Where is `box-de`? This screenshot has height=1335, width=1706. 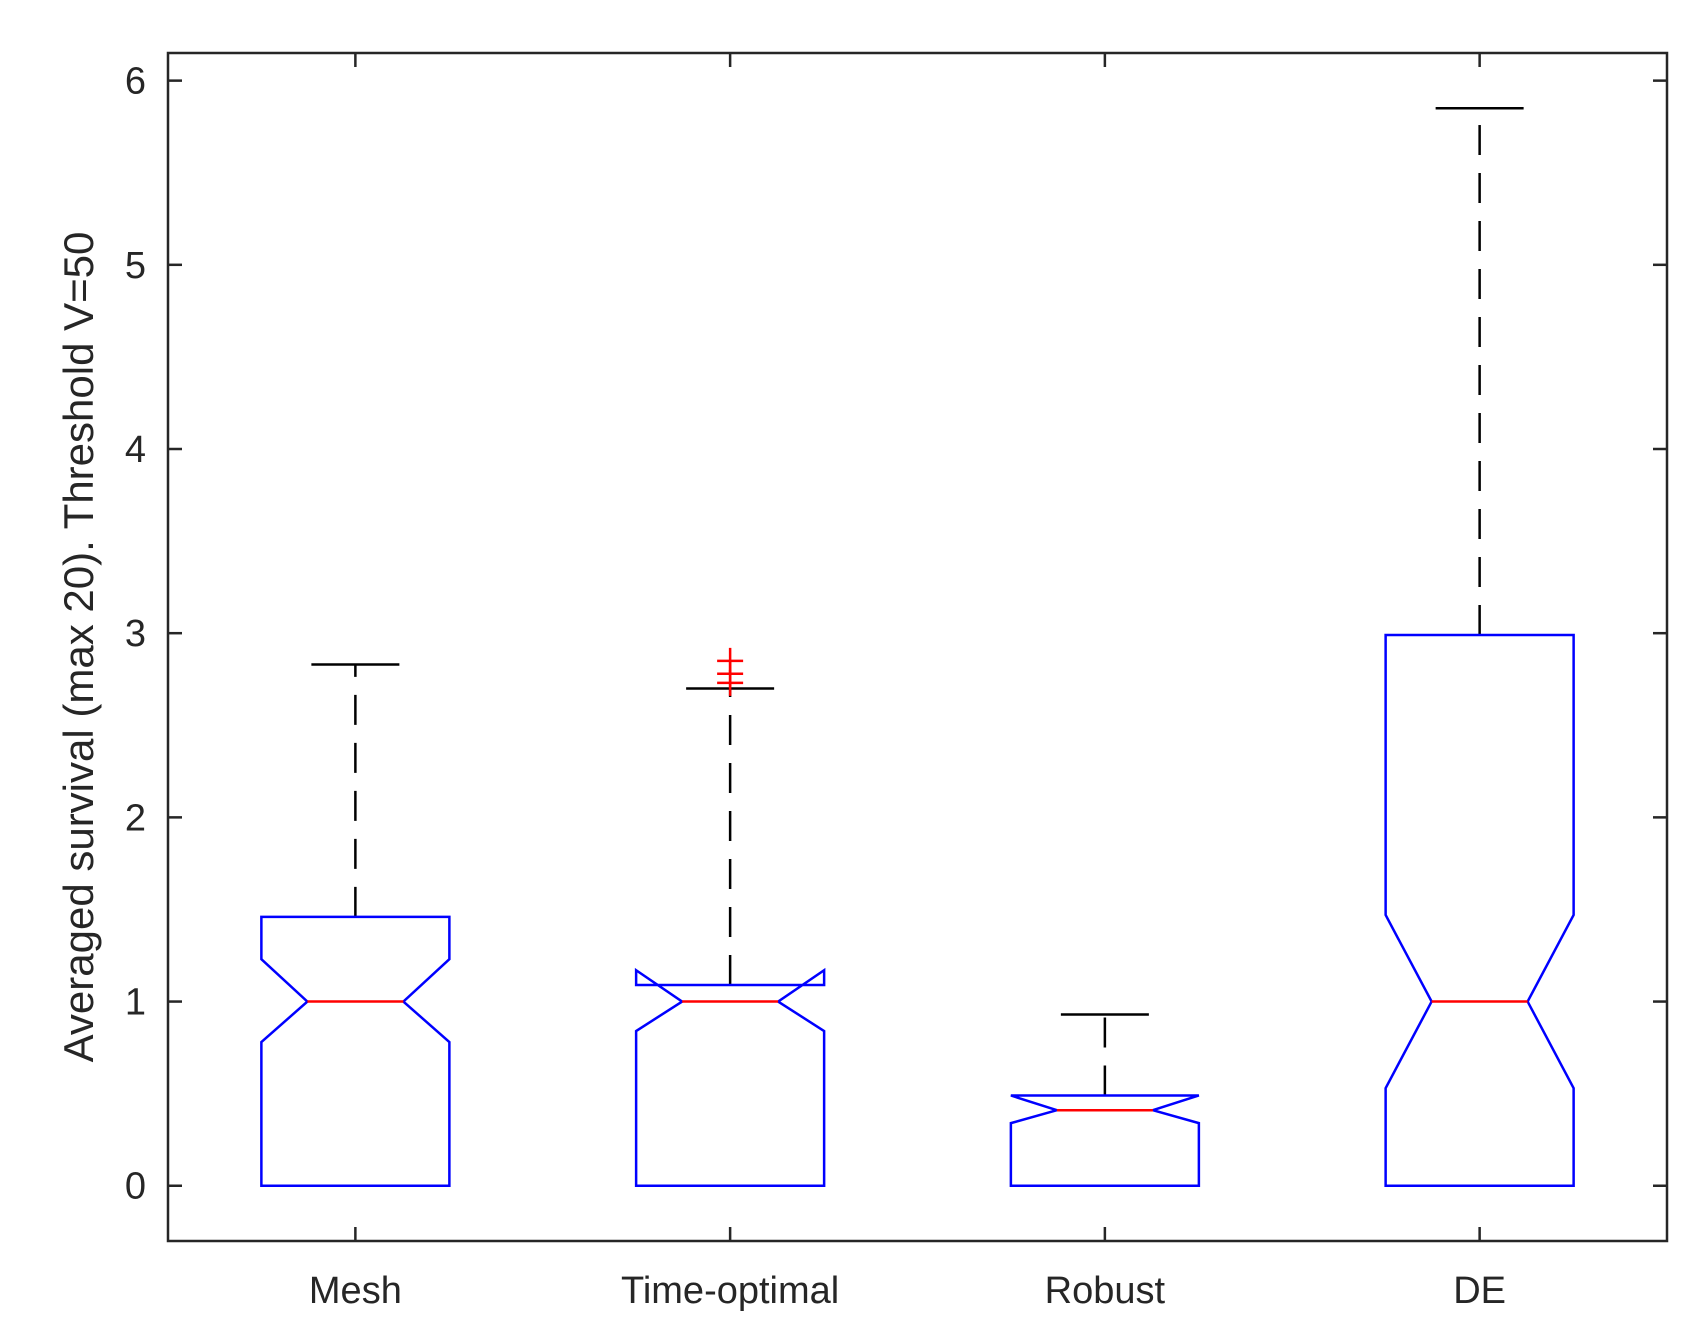 box-de is located at coordinates (1479, 647).